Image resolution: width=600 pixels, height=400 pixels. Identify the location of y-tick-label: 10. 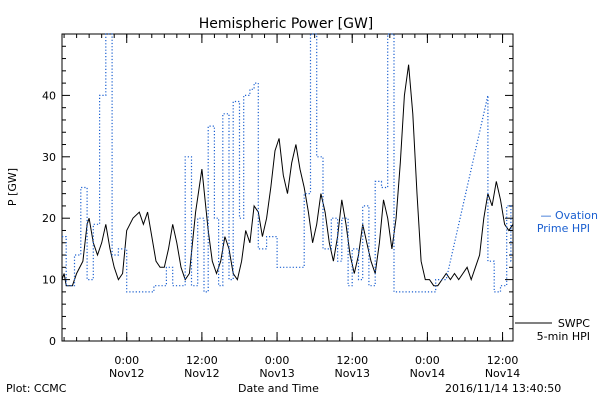
(49, 280).